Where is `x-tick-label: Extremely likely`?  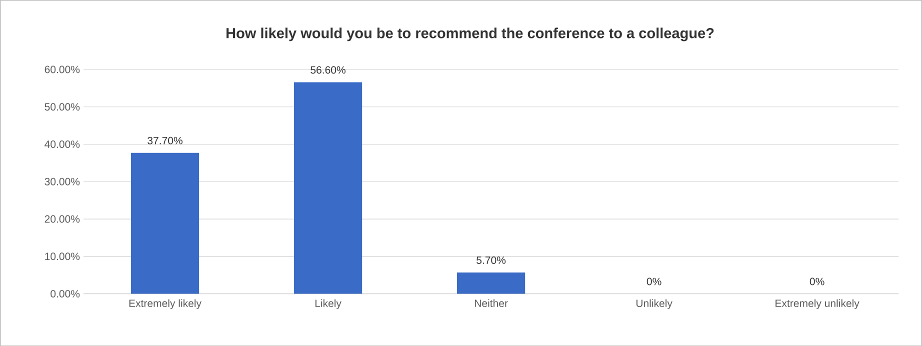 x-tick-label: Extremely likely is located at coordinates (165, 304).